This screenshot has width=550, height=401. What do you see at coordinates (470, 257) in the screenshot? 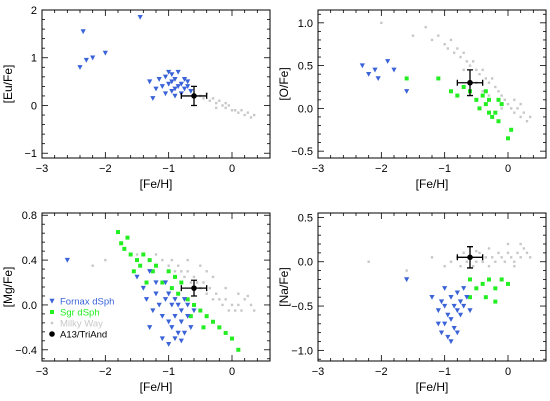
I see `series-a13-triand` at bounding box center [470, 257].